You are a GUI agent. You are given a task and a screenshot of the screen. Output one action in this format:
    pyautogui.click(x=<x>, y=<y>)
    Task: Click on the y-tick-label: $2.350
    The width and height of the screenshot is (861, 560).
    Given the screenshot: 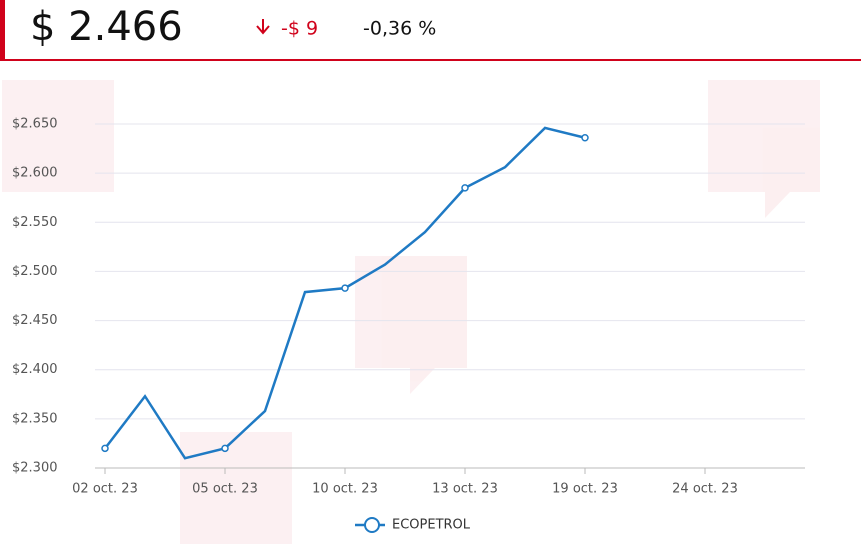 What is the action you would take?
    pyautogui.click(x=35, y=418)
    